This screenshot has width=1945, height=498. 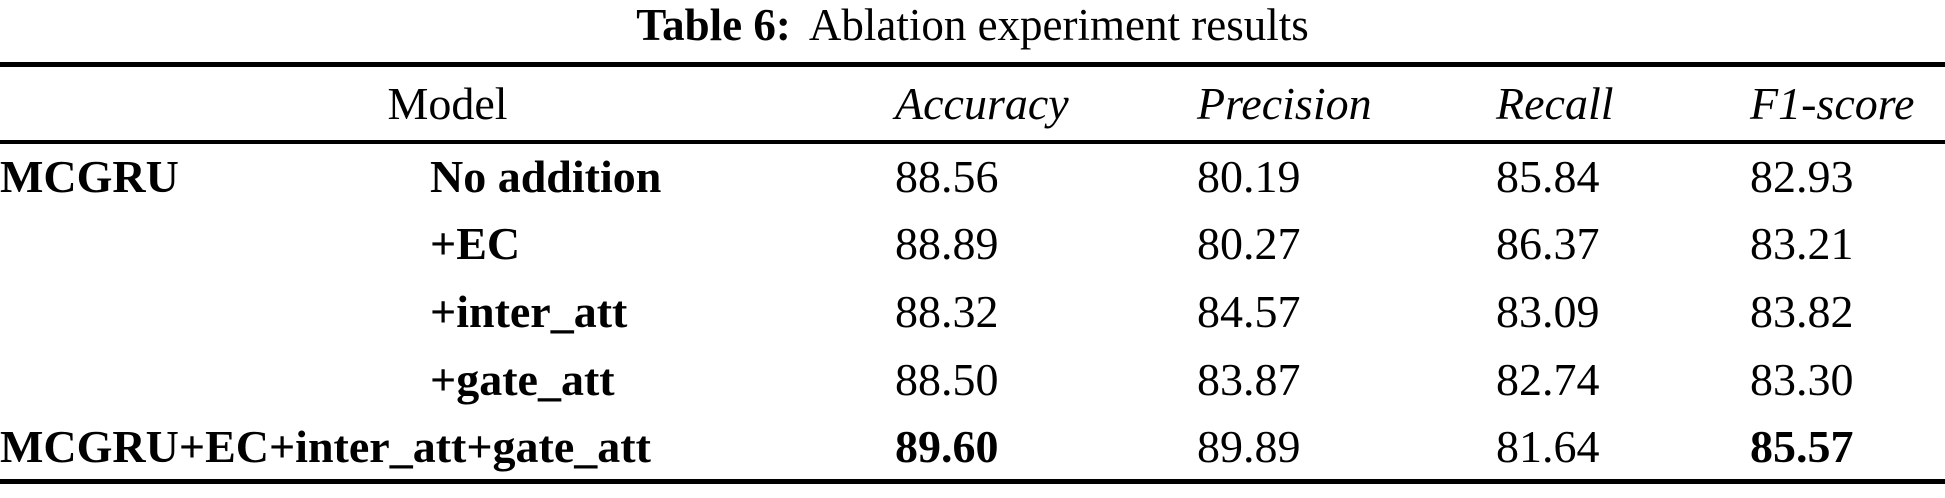 I want to click on variant-cell: No addition, so click(x=546, y=176).